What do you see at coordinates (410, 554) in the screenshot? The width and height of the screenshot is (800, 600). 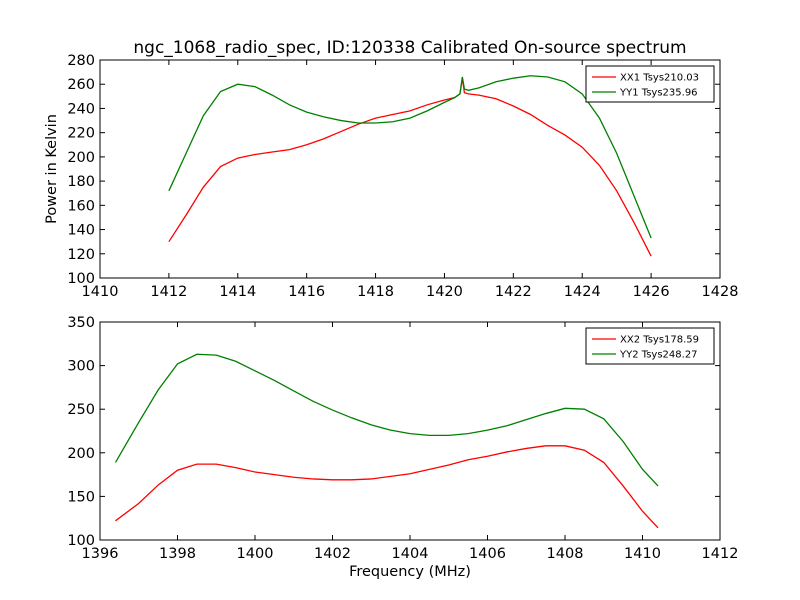 I see `bottom-x-tick-label: 1404` at bounding box center [410, 554].